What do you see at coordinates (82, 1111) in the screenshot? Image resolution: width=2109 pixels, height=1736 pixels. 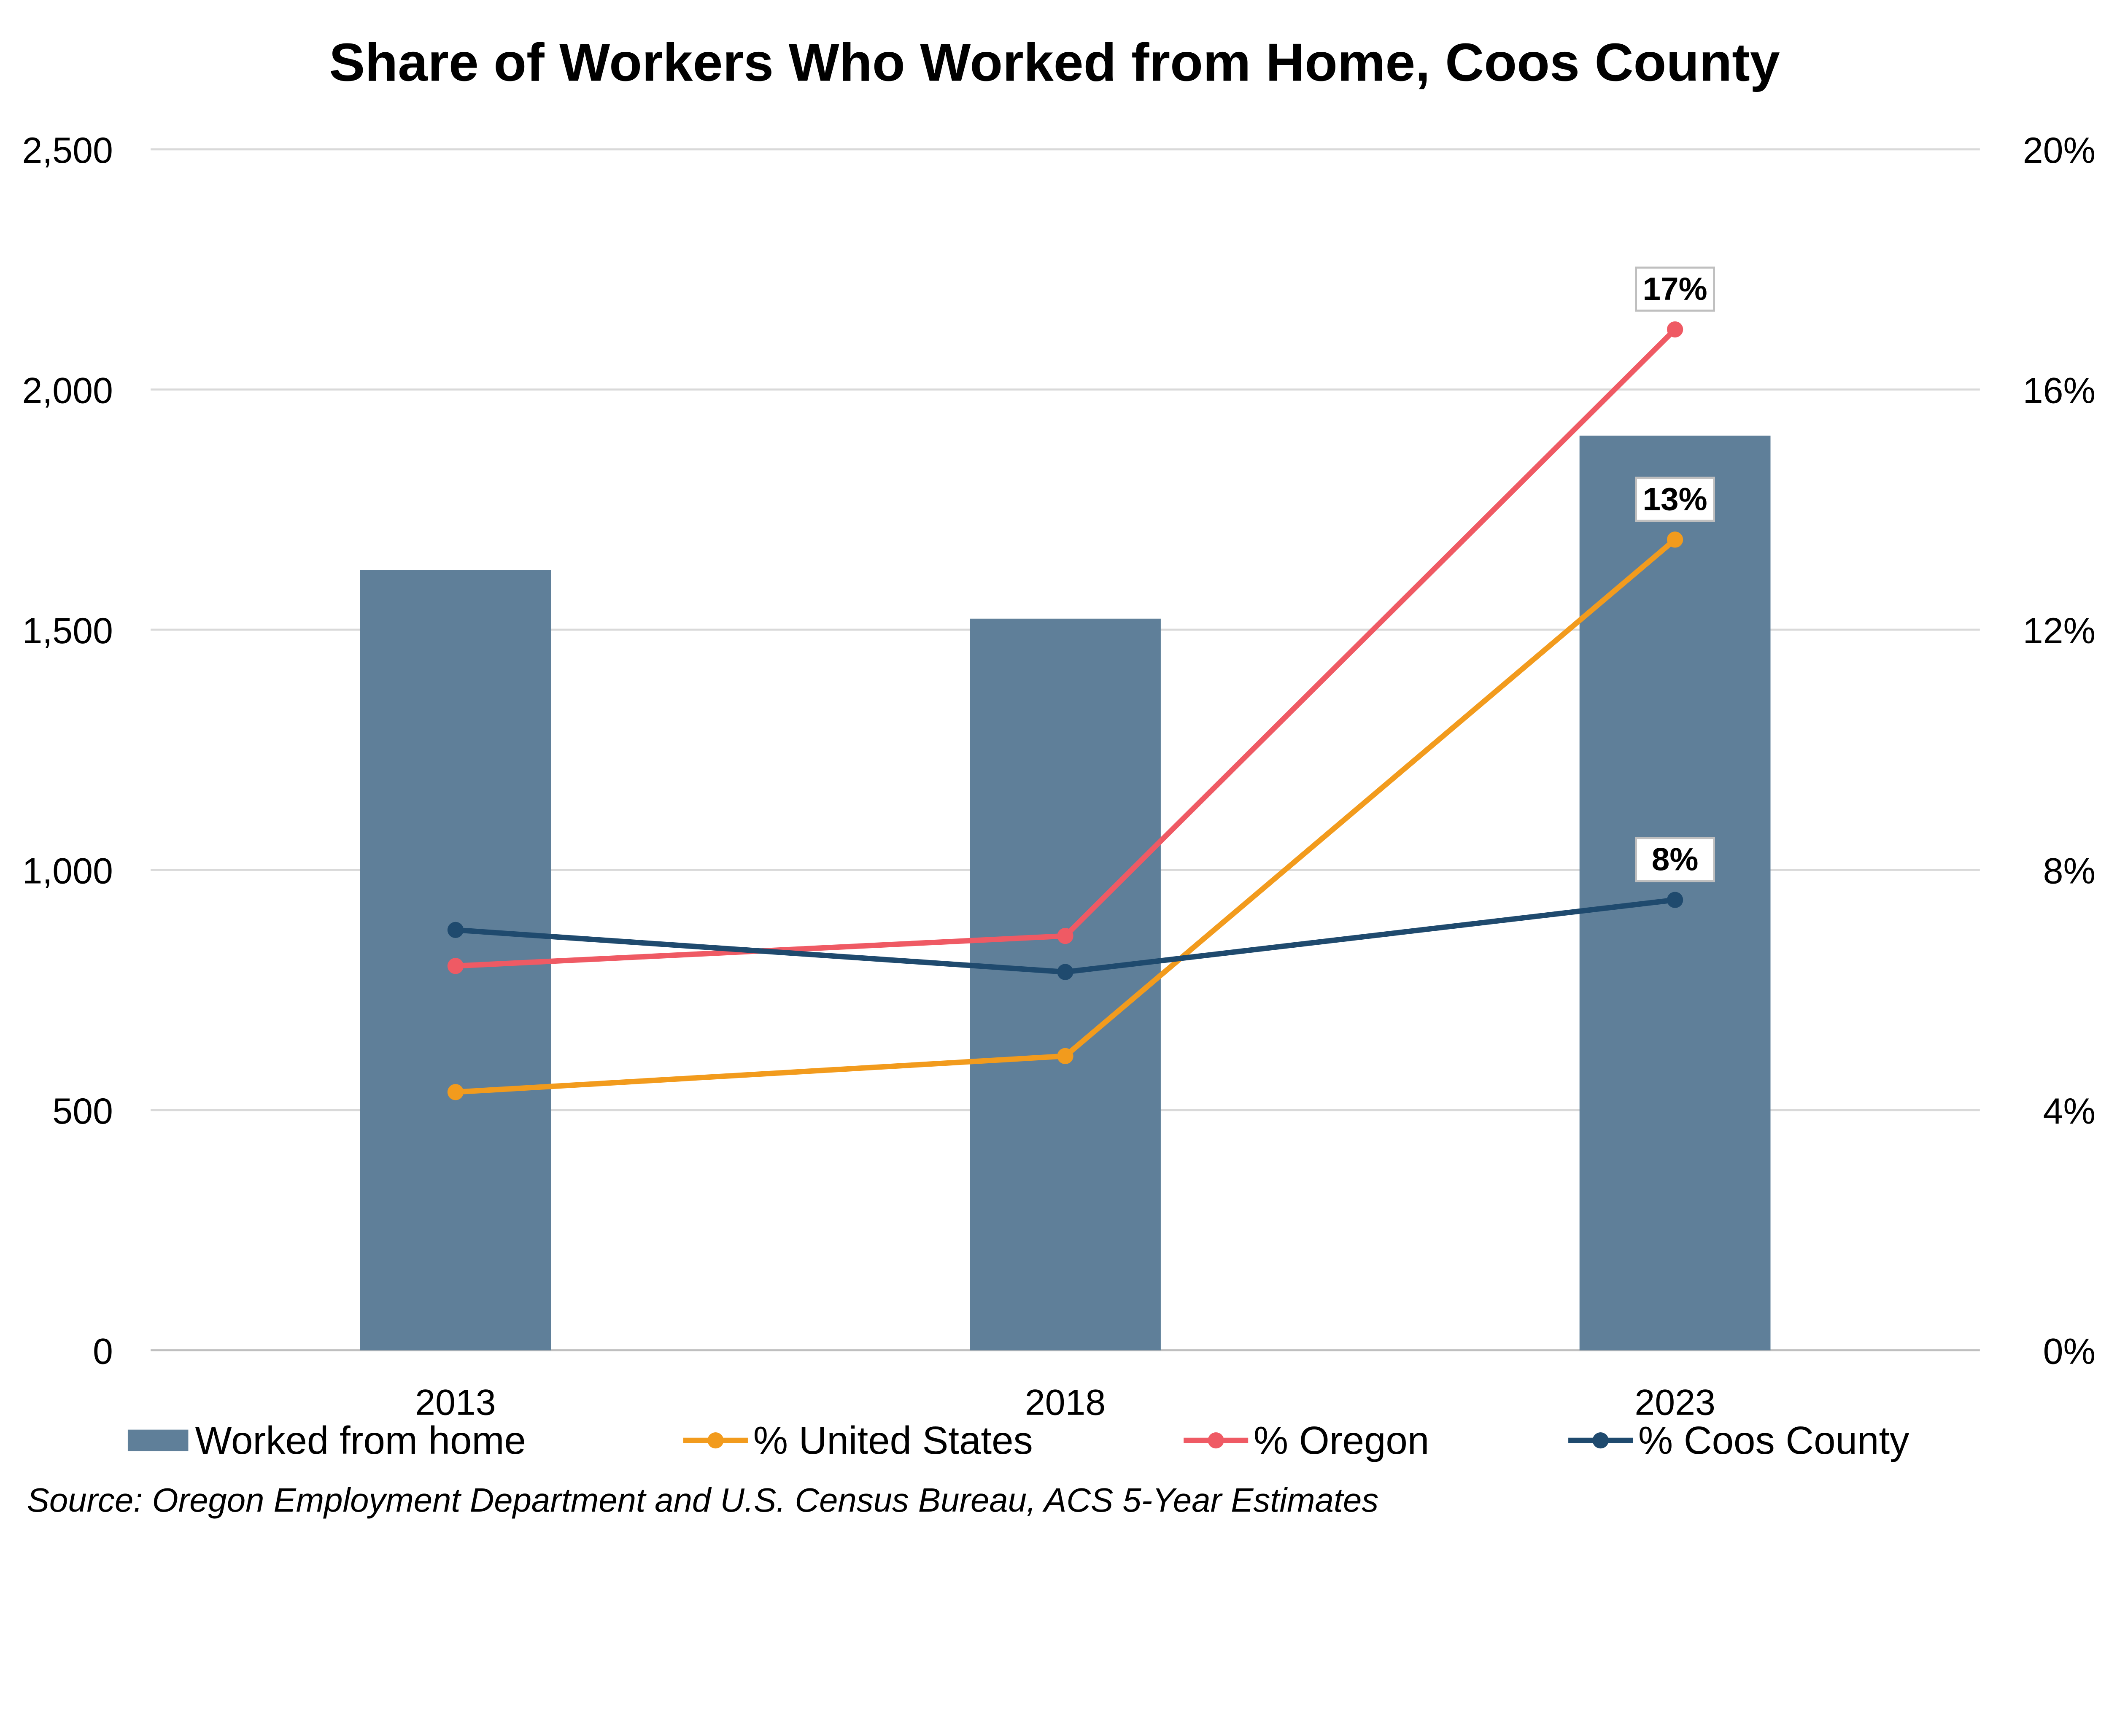 I see `y-left-tick-label: 500` at bounding box center [82, 1111].